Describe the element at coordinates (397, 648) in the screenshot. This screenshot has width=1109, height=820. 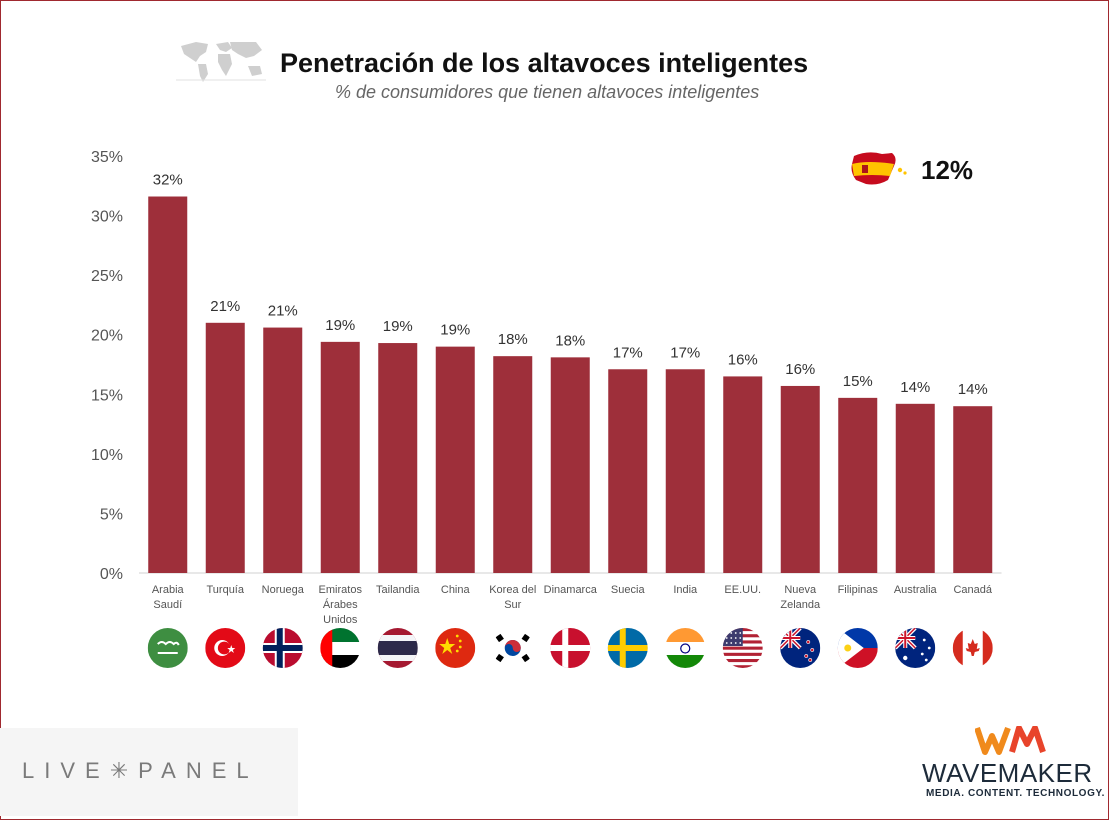
I see `thailand-flag-icon` at that location.